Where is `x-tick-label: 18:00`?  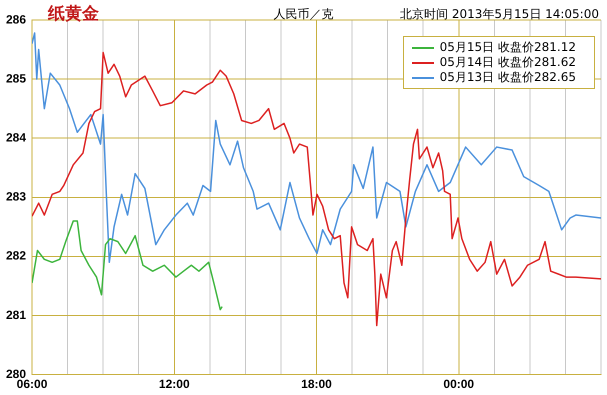 x-tick-label: 18:00 is located at coordinates (316, 384).